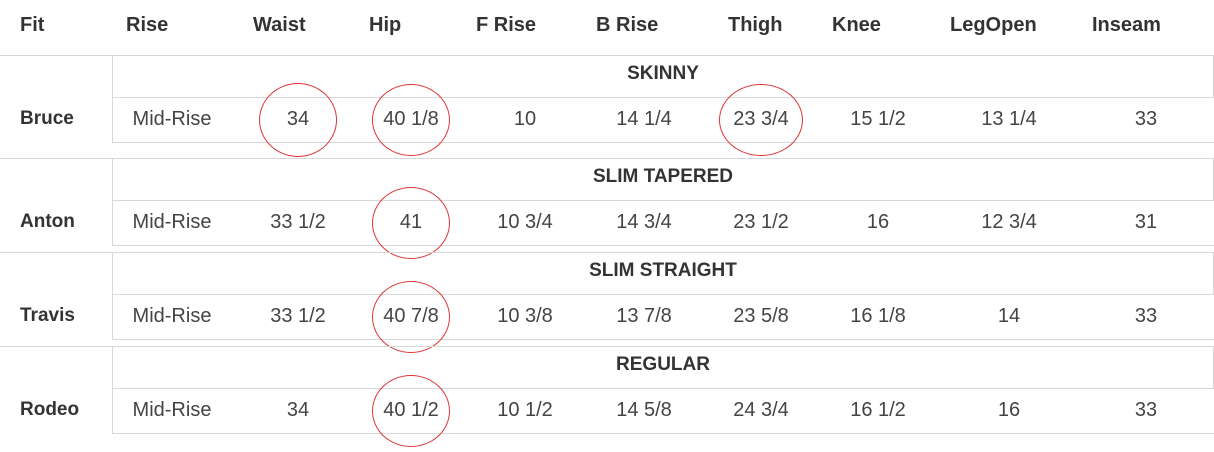 Image resolution: width=1214 pixels, height=452 pixels. I want to click on header-hip: Hip, so click(385, 25).